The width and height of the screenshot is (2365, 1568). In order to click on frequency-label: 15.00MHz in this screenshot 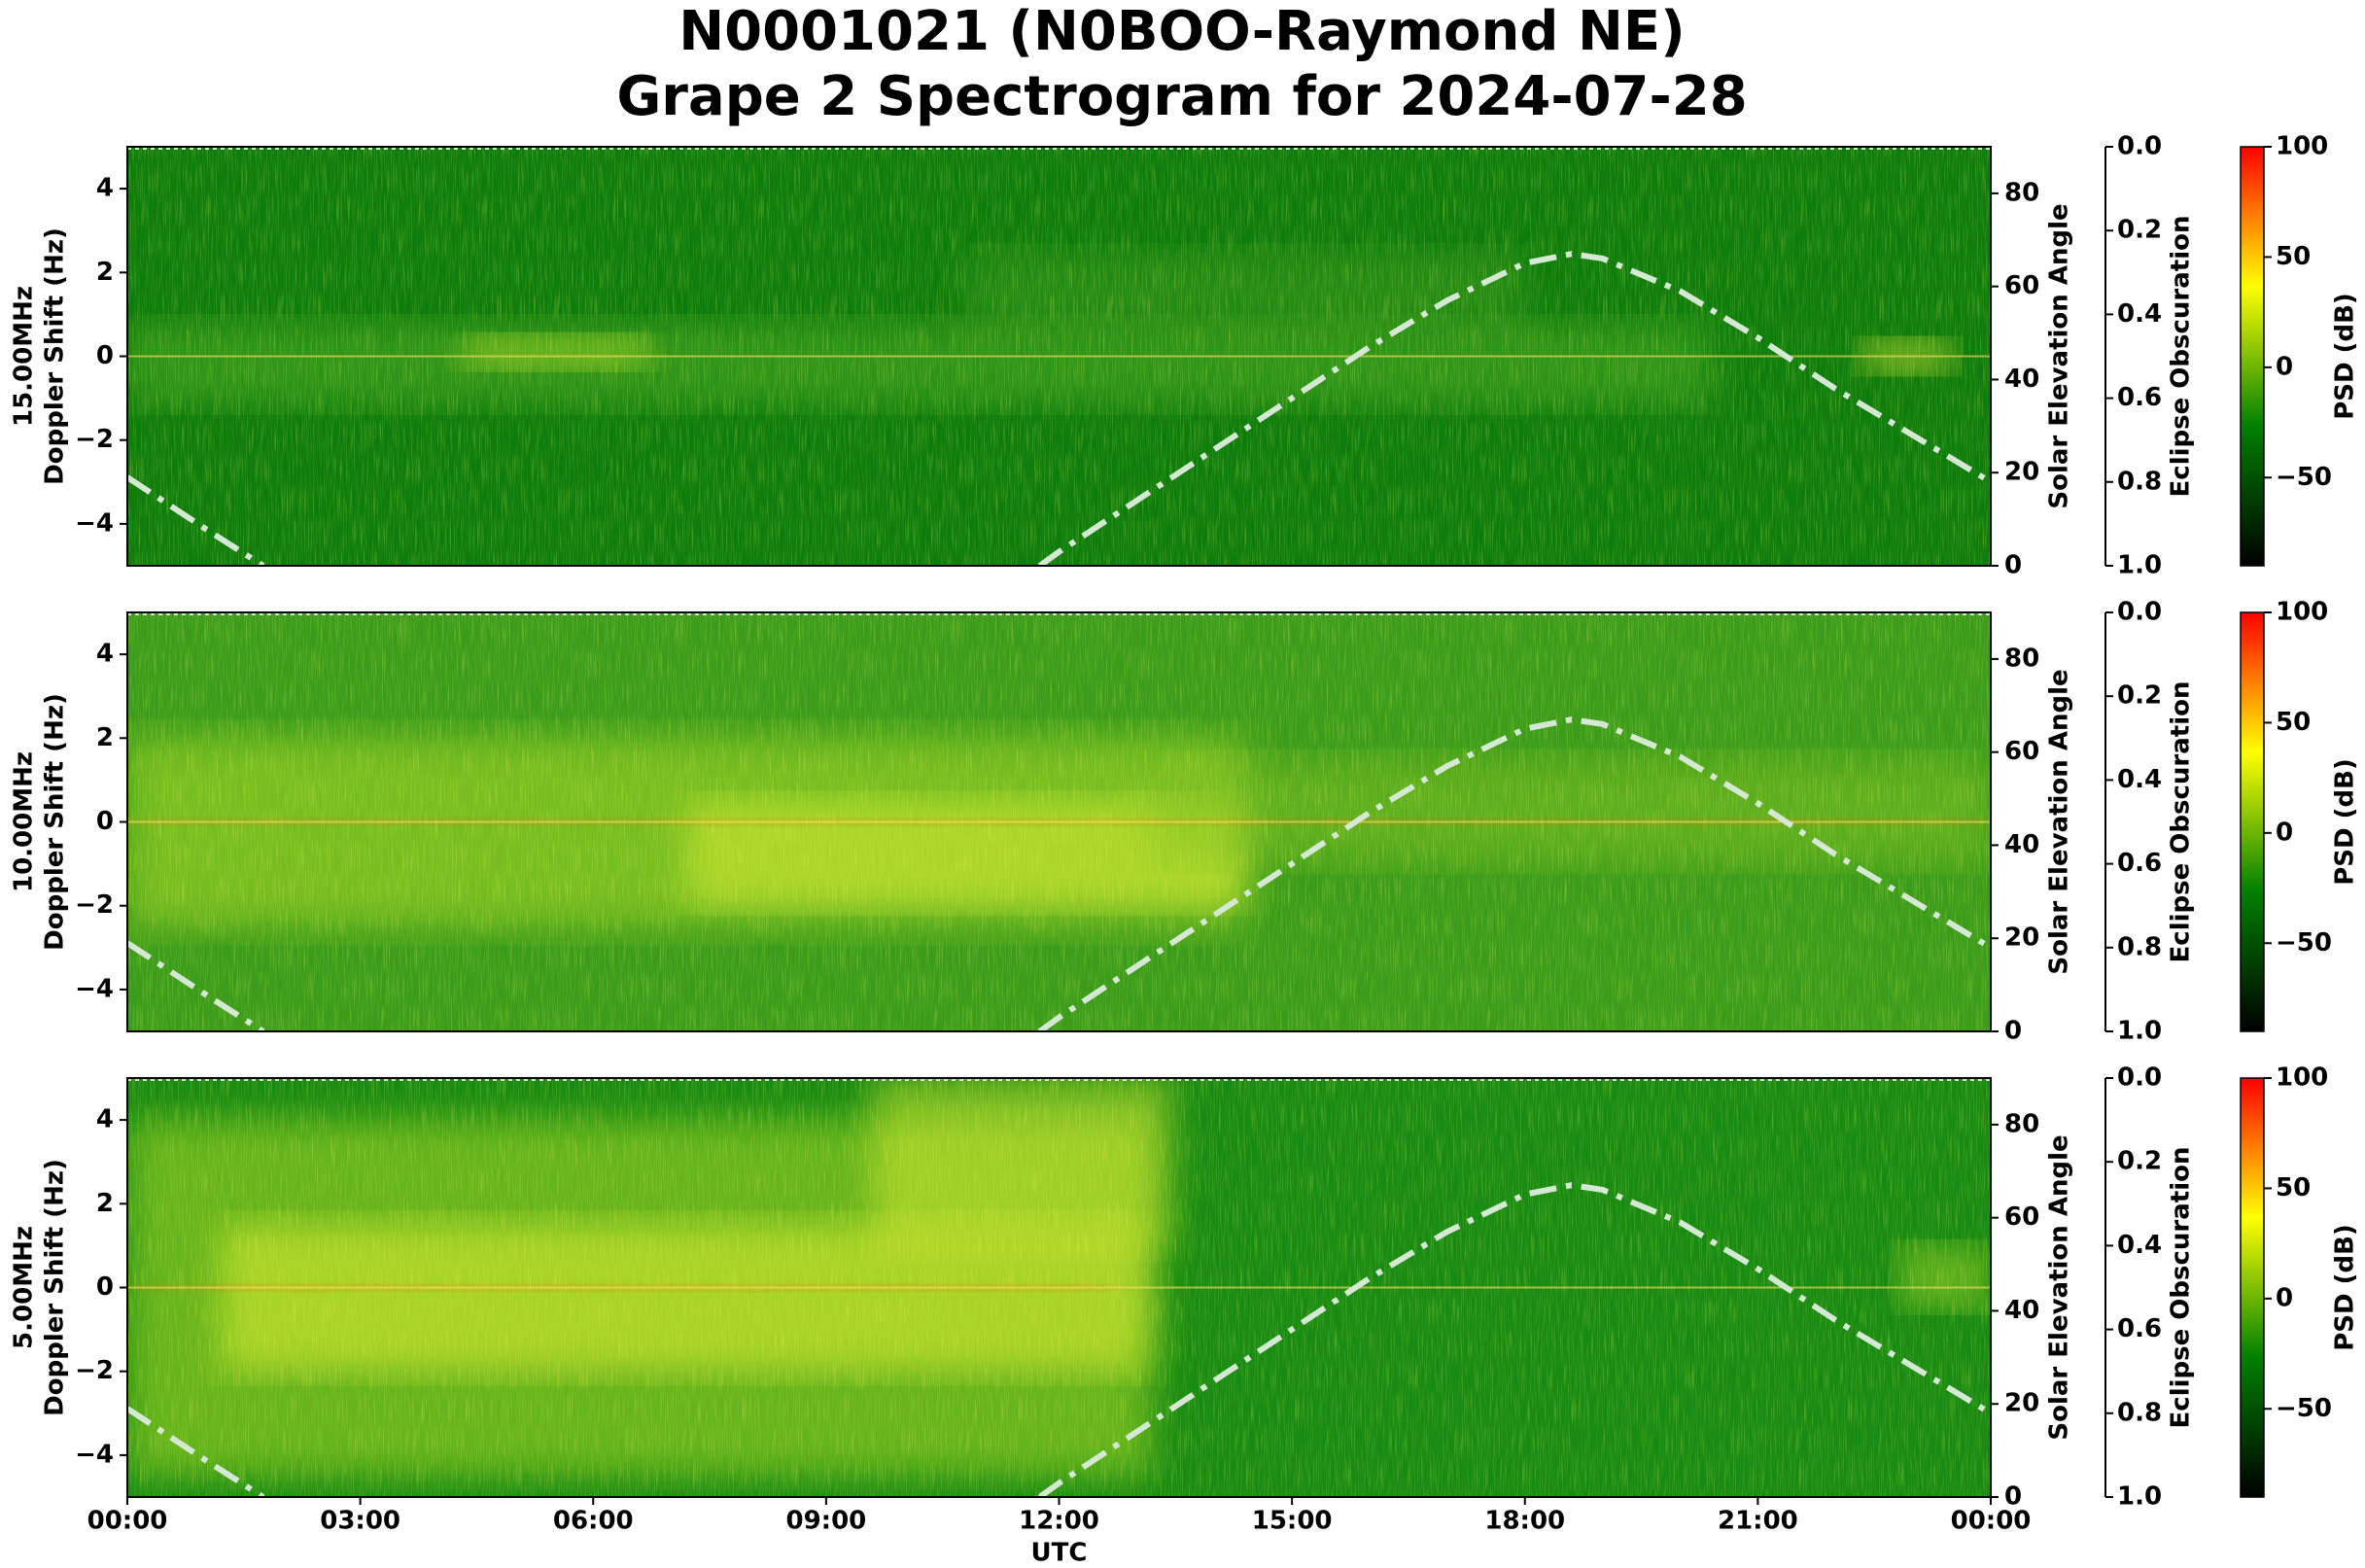, I will do `click(25, 356)`.